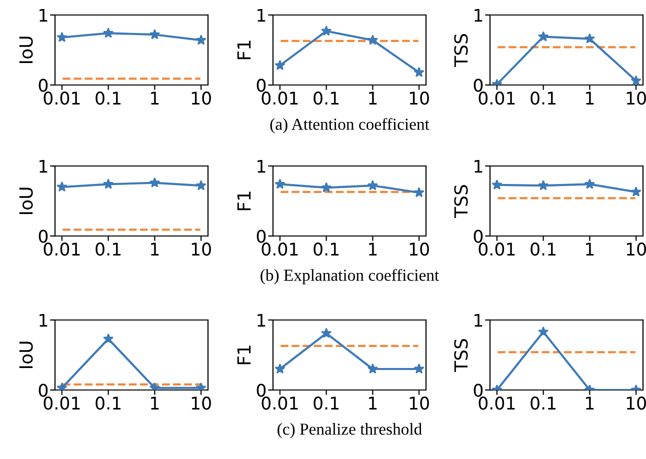 This screenshot has height=459, width=646. Describe the element at coordinates (350, 430) in the screenshot. I see `text: (c) Penalize threshold` at that location.